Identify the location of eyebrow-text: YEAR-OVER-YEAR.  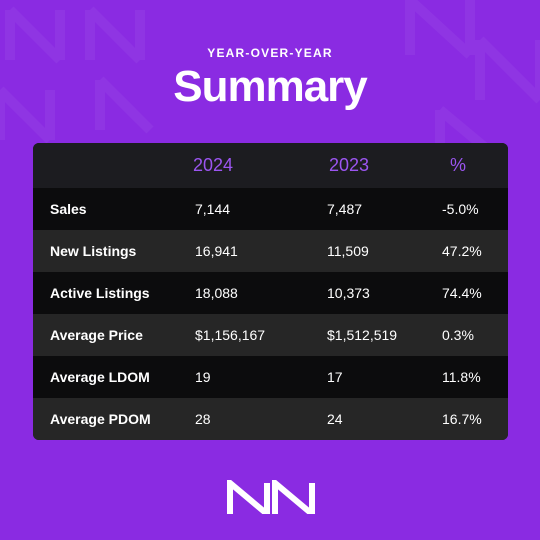
(270, 53).